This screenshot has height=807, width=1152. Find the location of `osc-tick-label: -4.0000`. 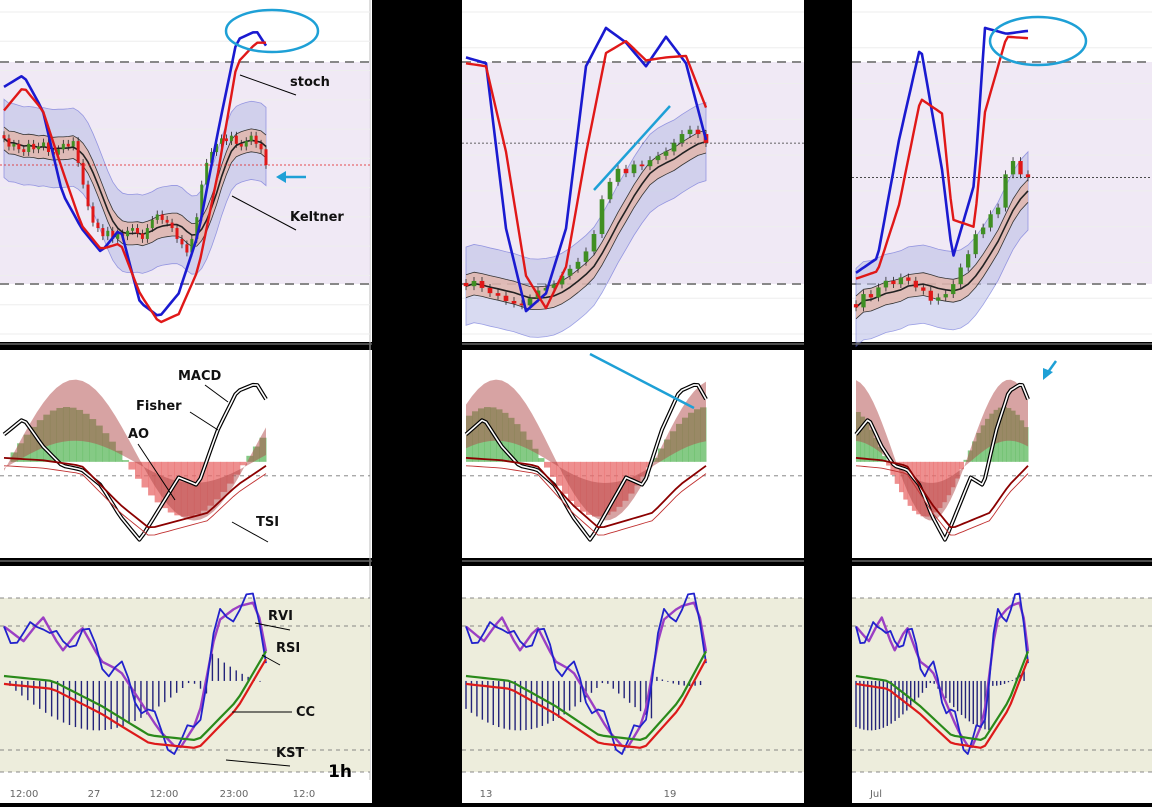

osc-tick-label: -4.0000 is located at coordinates (395, 742).